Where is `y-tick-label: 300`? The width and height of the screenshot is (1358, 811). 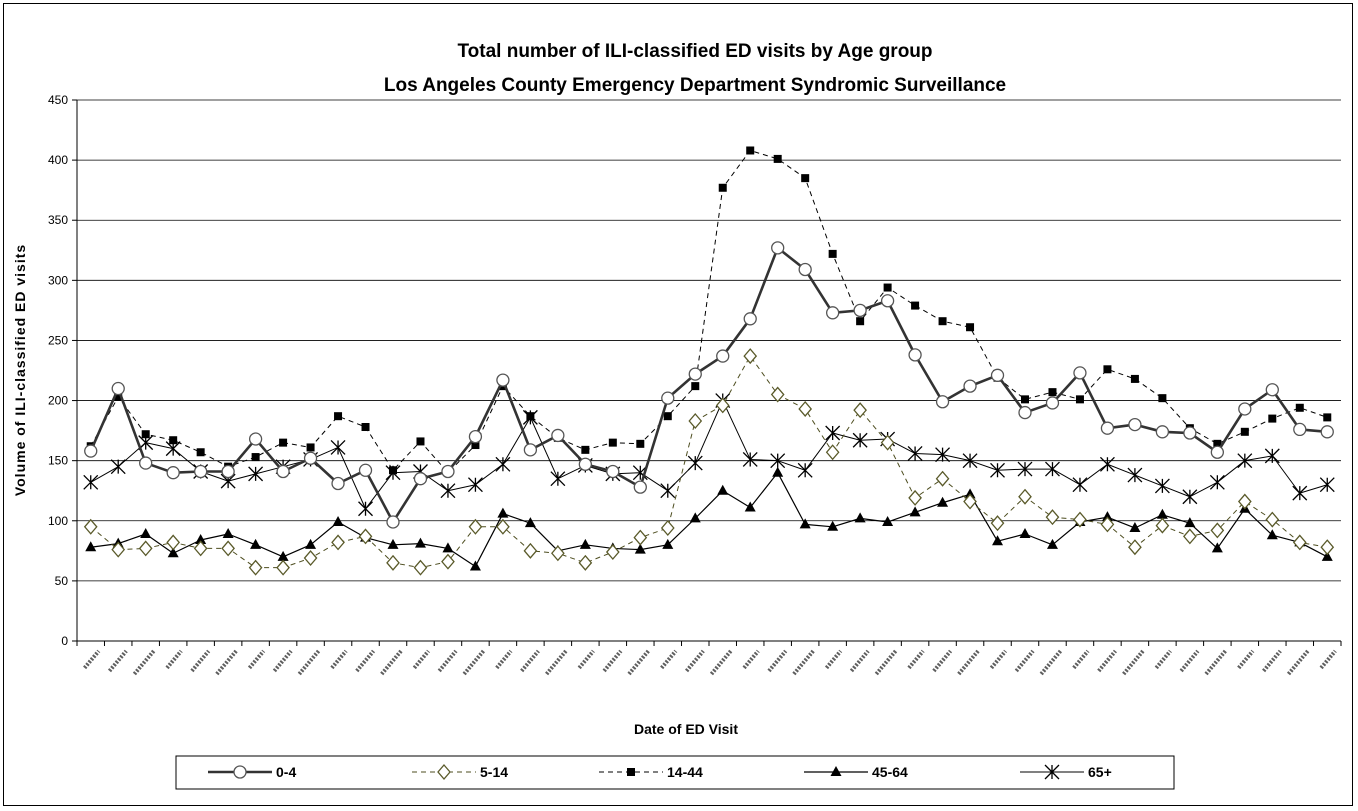 y-tick-label: 300 is located at coordinates (58, 280).